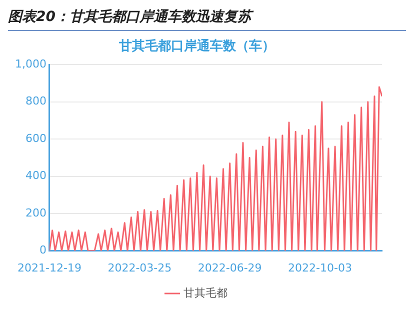 Image resolution: width=414 pixels, height=326 pixels. What do you see at coordinates (35, 175) in the screenshot?
I see `y-tick-label: 400` at bounding box center [35, 175].